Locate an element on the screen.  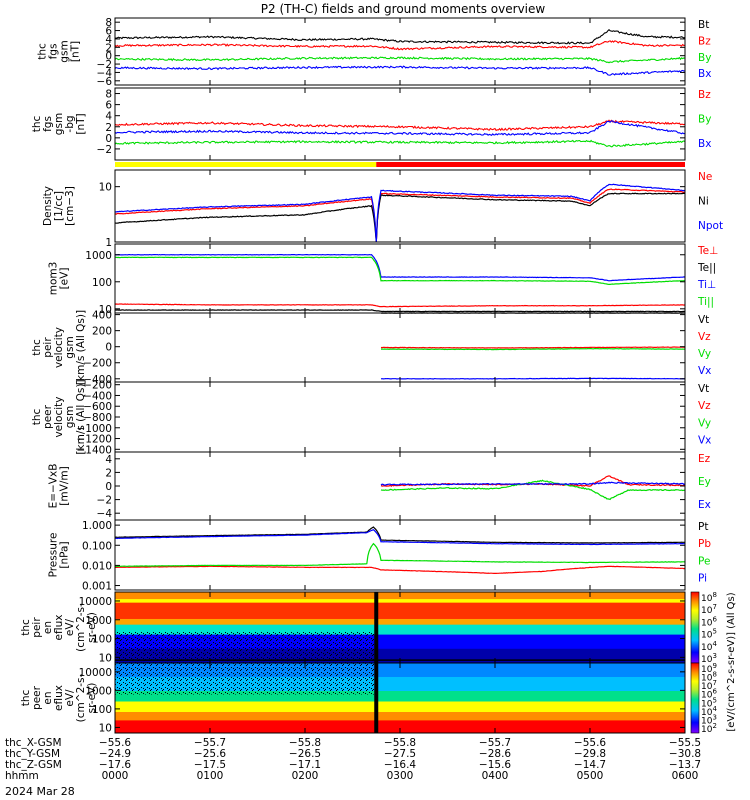
panel-3: 10 1 Density [1/cc] [cm−3] Ne Ni Npot is located at coordinates (382, 209).